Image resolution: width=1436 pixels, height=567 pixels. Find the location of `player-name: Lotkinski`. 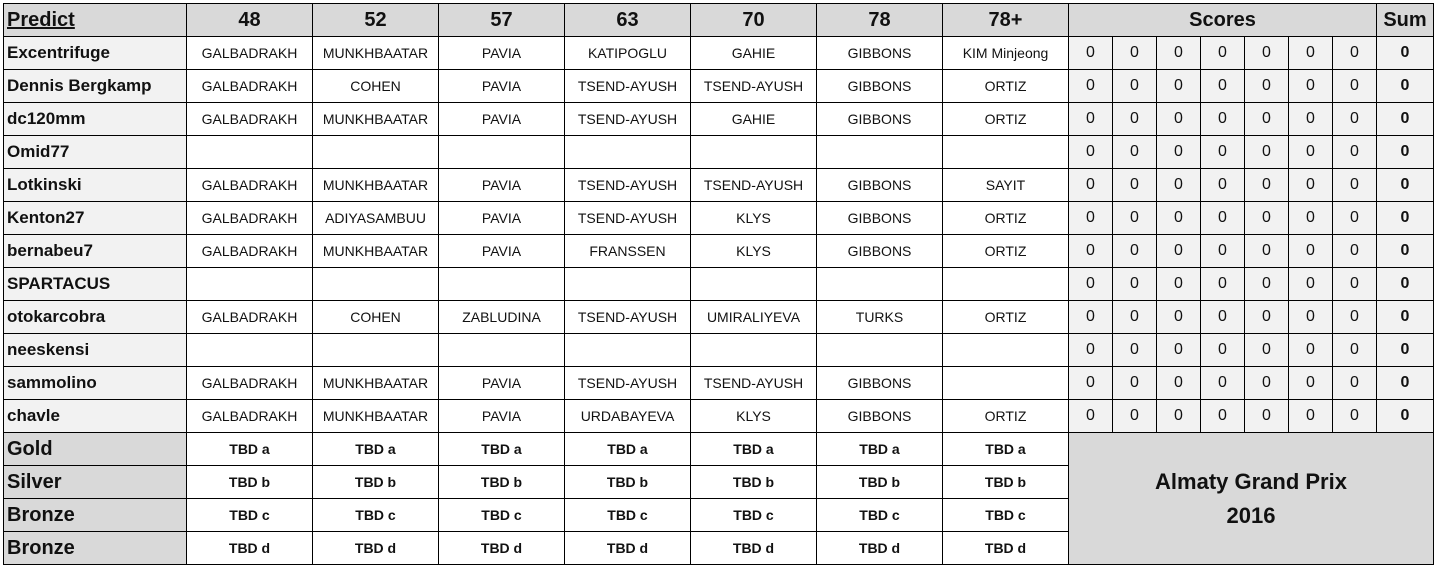

player-name: Lotkinski is located at coordinates (95, 185).